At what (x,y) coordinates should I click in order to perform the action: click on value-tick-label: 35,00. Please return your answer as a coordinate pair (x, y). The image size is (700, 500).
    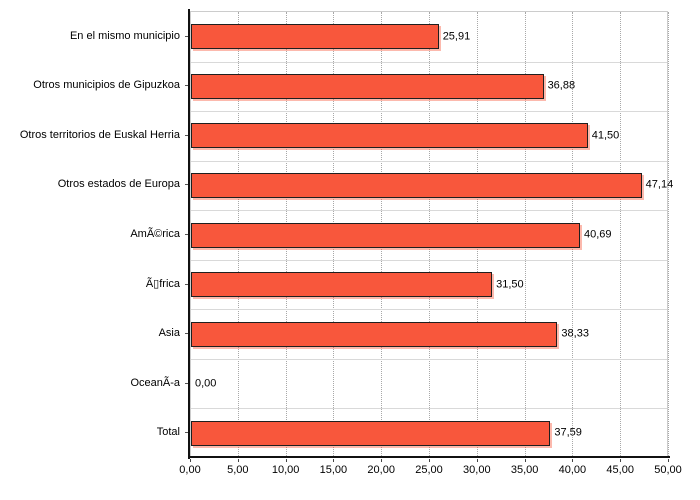
    Looking at the image, I should click on (524, 470).